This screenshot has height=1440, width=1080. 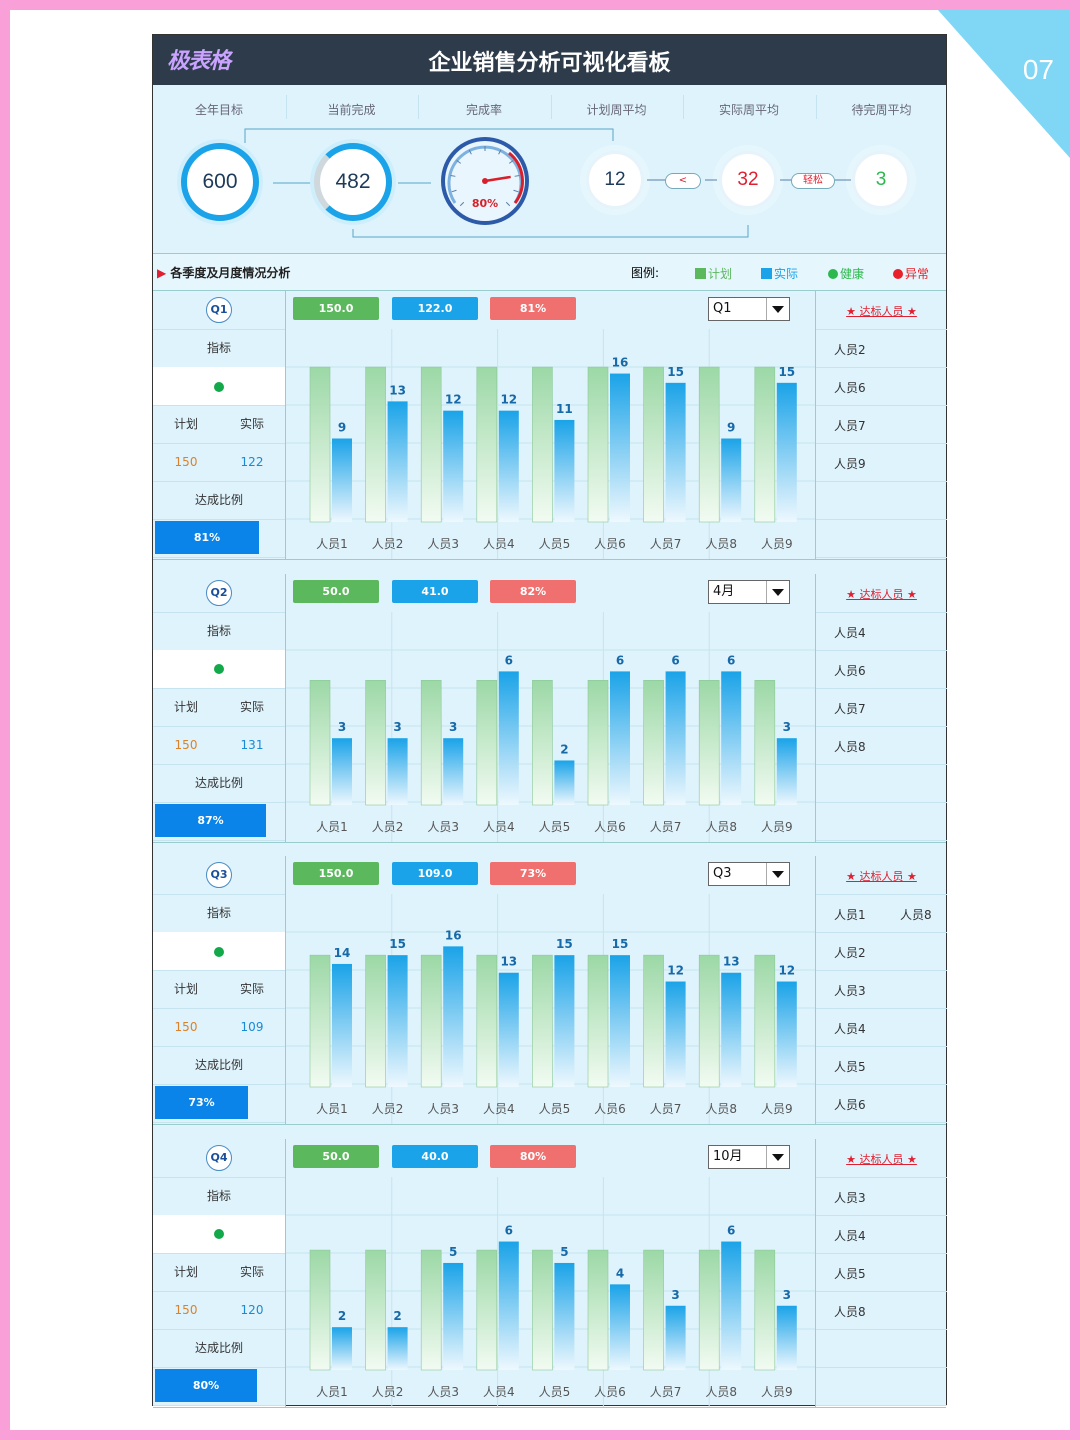 I want to click on health-dot, so click(x=219, y=1234).